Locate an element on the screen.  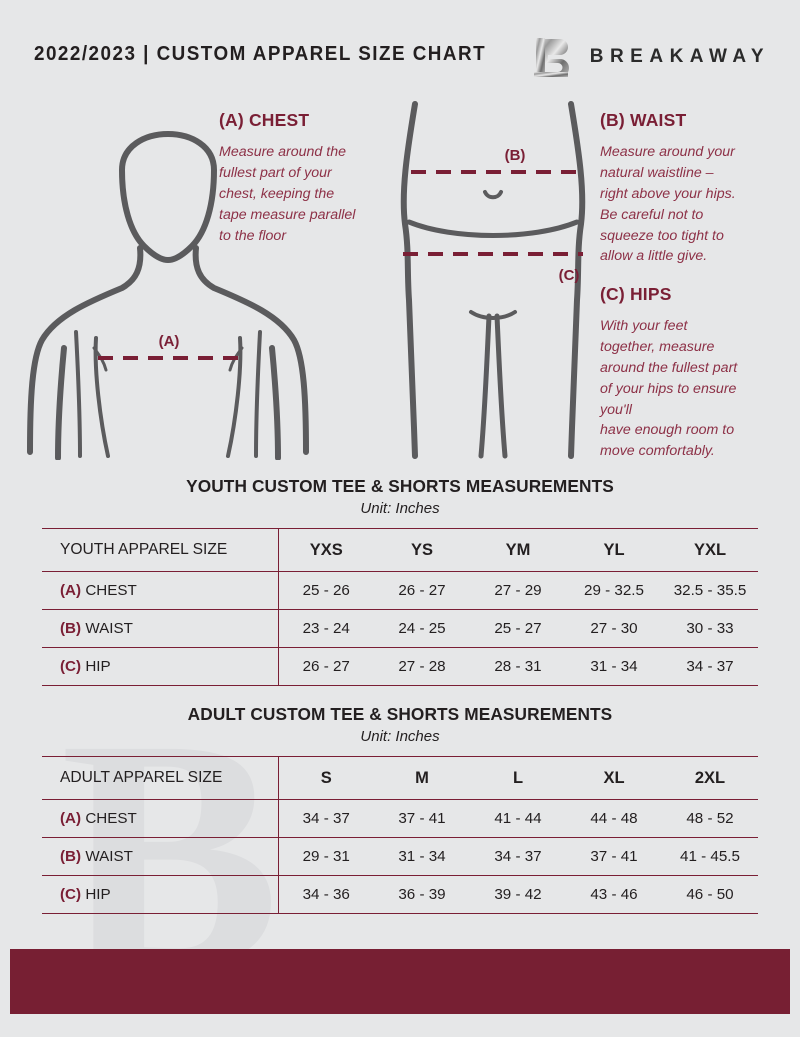
page-header: 2022/2023 | CUSTOM APPAREL SIZE CHART is located at coordinates (400, 48).